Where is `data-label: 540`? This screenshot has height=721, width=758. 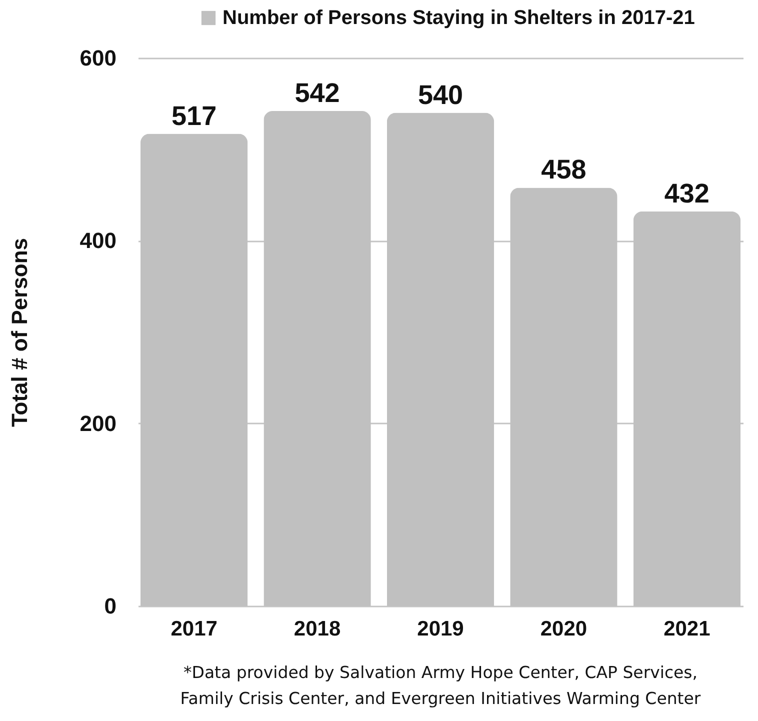 data-label: 540 is located at coordinates (441, 95).